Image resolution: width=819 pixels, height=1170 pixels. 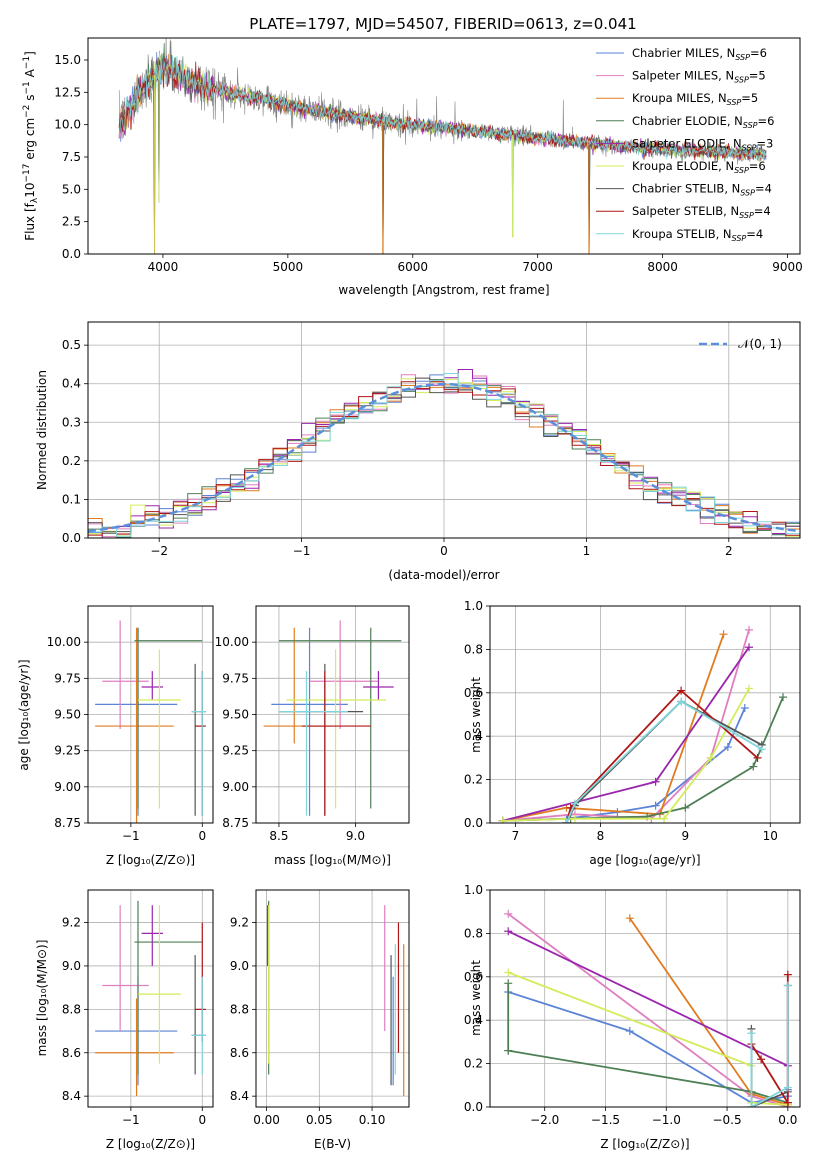 What do you see at coordinates (71, 384) in the screenshot?
I see `y-tick-label: 0.4` at bounding box center [71, 384].